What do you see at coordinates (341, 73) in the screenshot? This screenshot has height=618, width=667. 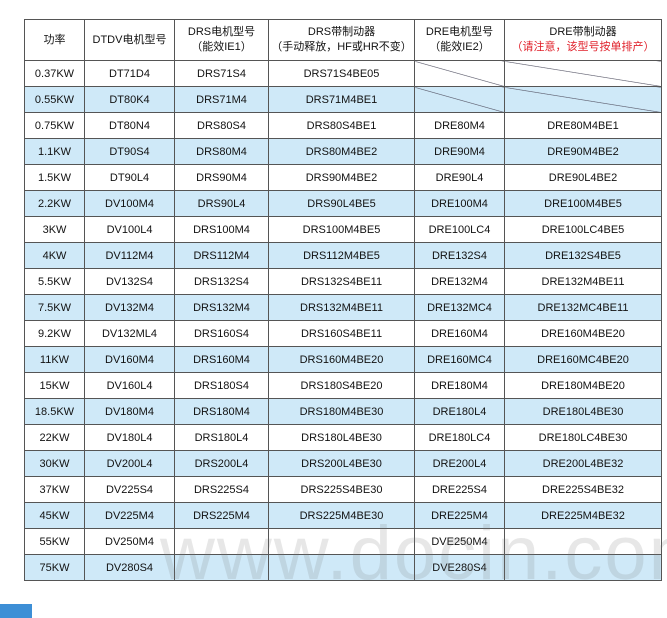 I see `table-cell: DRS71S4BE05` at bounding box center [341, 73].